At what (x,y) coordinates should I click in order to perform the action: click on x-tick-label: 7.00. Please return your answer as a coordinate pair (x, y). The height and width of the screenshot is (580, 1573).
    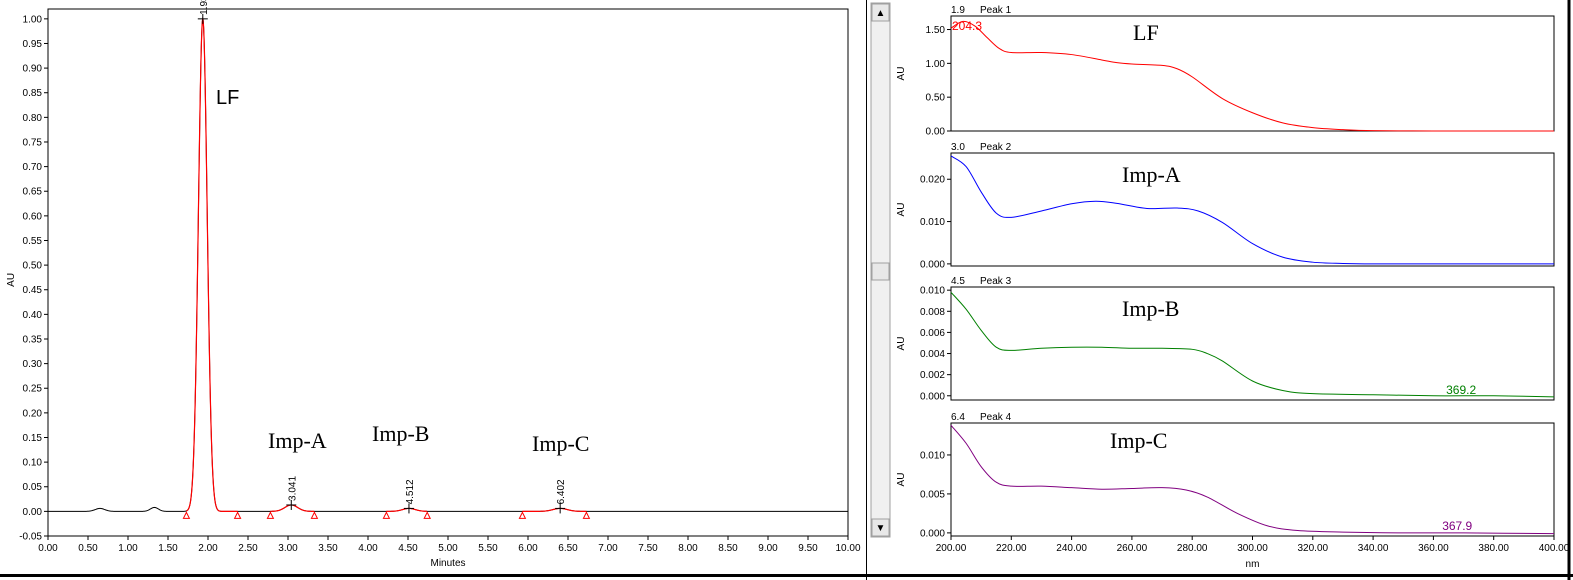
    Looking at the image, I should click on (608, 548).